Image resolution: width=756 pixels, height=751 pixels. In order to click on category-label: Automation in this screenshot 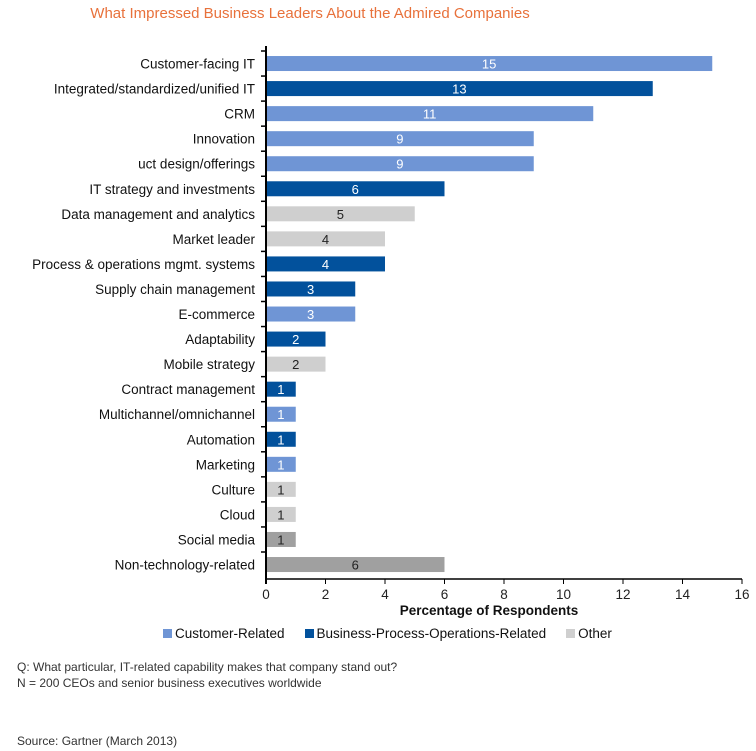, I will do `click(221, 439)`.